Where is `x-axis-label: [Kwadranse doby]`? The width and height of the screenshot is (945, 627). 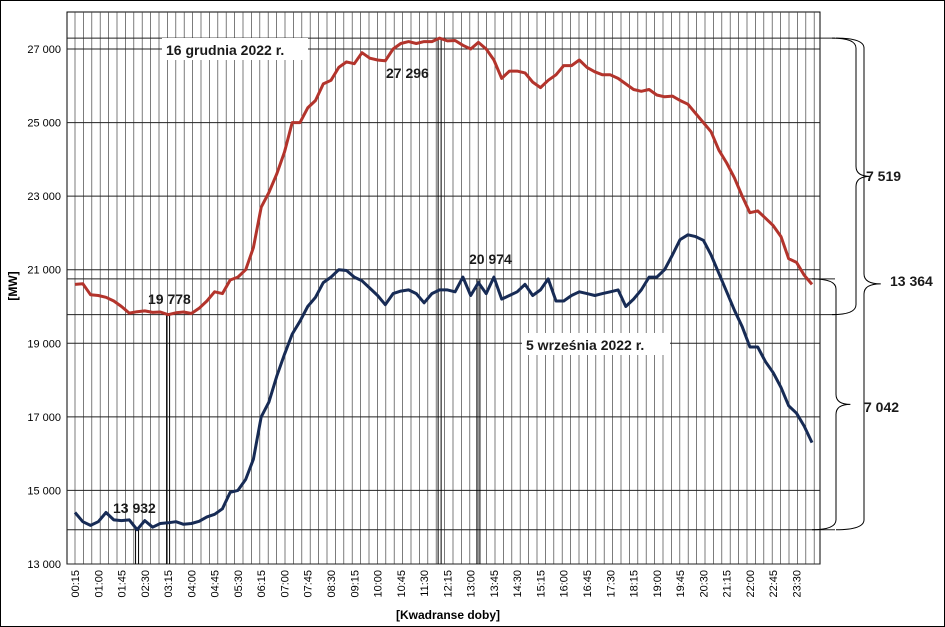
x-axis-label: [Kwadranse doby] is located at coordinates (448, 615).